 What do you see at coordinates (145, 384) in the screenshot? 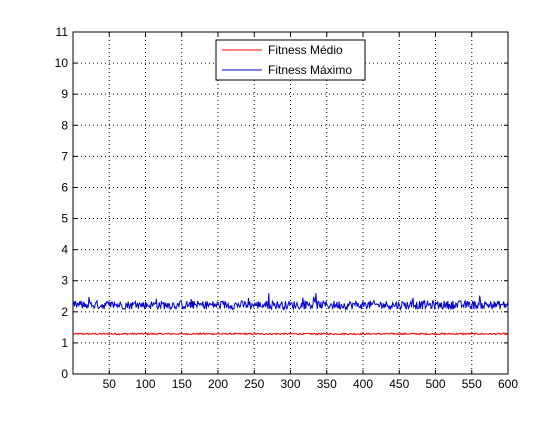
I see `x-tick-label: 100` at bounding box center [145, 384].